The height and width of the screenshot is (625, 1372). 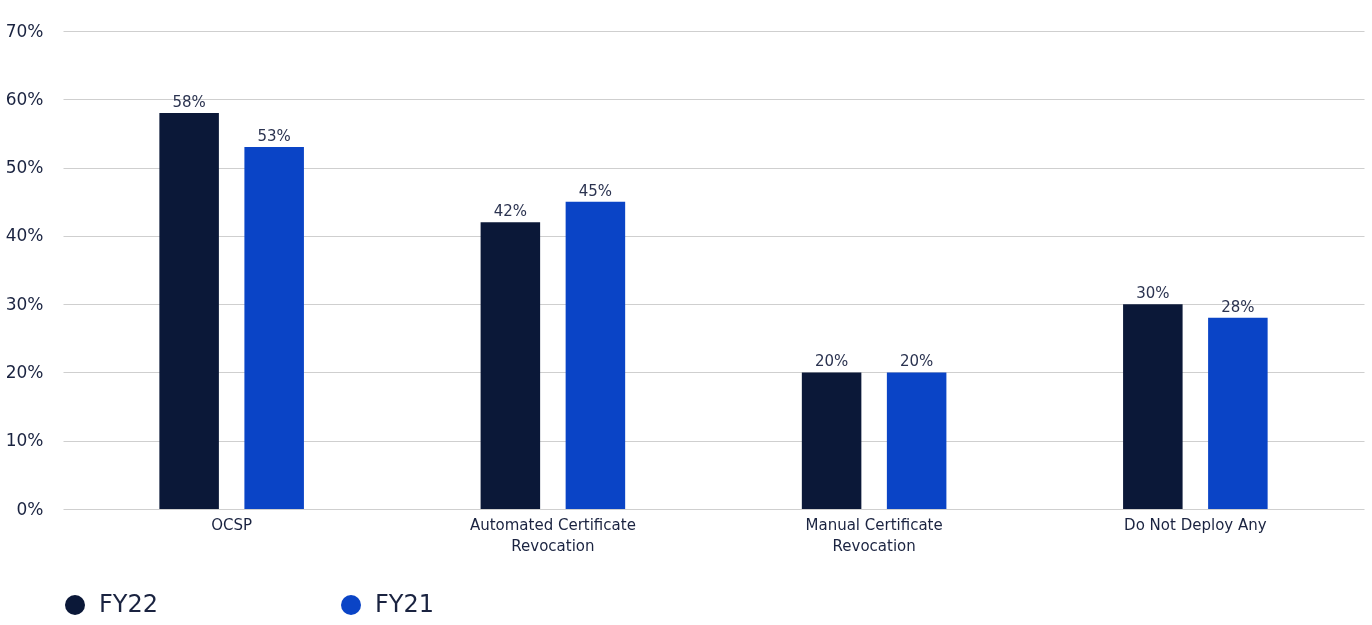 What do you see at coordinates (24, 303) in the screenshot?
I see `y-tick-label: 30%` at bounding box center [24, 303].